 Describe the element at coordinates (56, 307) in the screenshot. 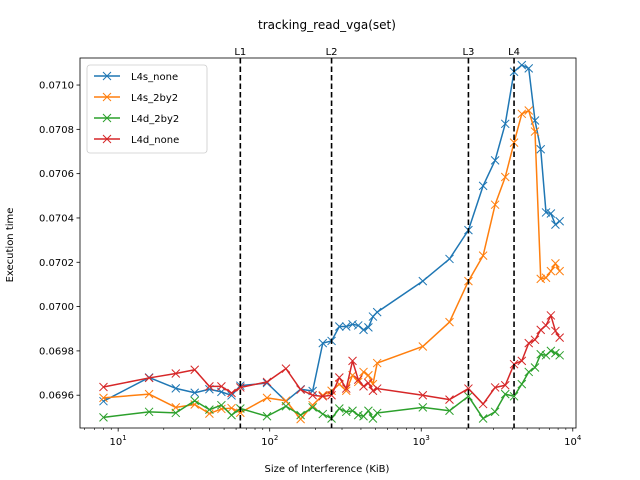

I see `y-tick-label: 0.0700` at that location.